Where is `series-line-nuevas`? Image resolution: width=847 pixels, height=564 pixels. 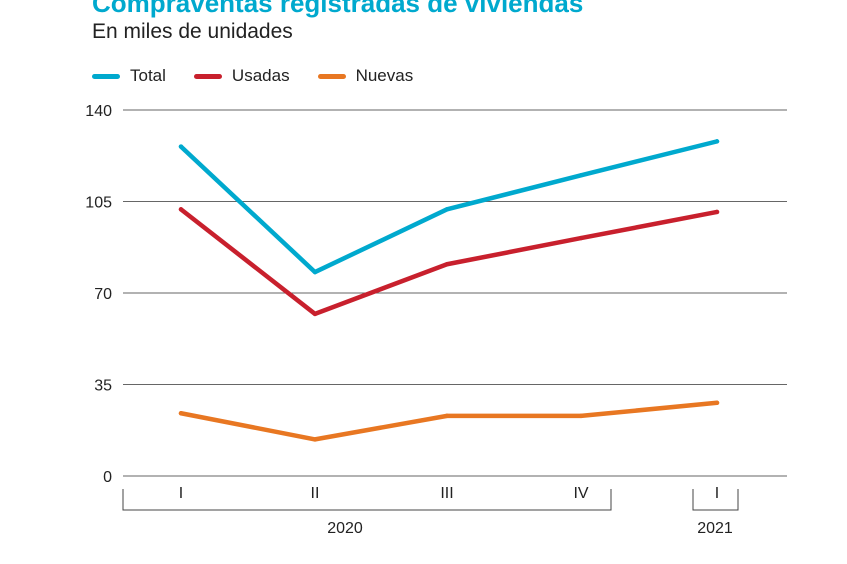 series-line-nuevas is located at coordinates (449, 421).